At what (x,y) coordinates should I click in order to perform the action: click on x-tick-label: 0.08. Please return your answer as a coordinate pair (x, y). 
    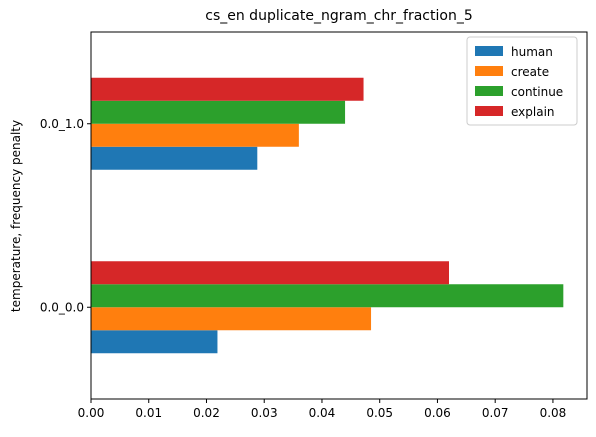
    Looking at the image, I should click on (553, 413).